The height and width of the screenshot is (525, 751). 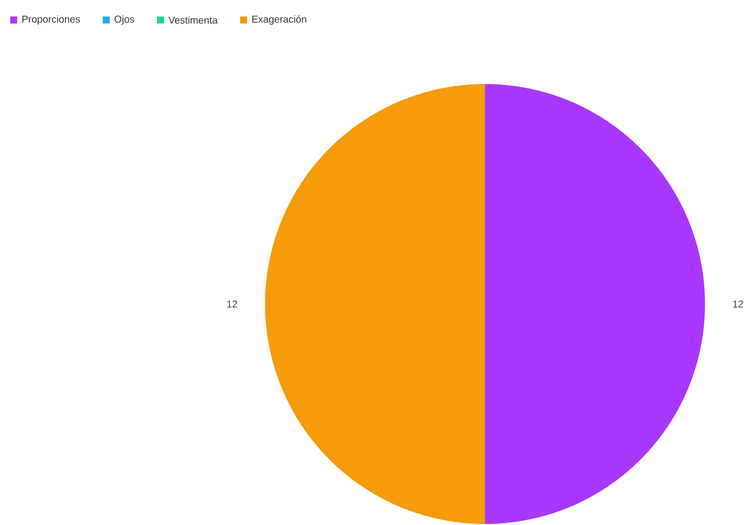 I want to click on legend-label: Vestimenta, so click(x=193, y=20).